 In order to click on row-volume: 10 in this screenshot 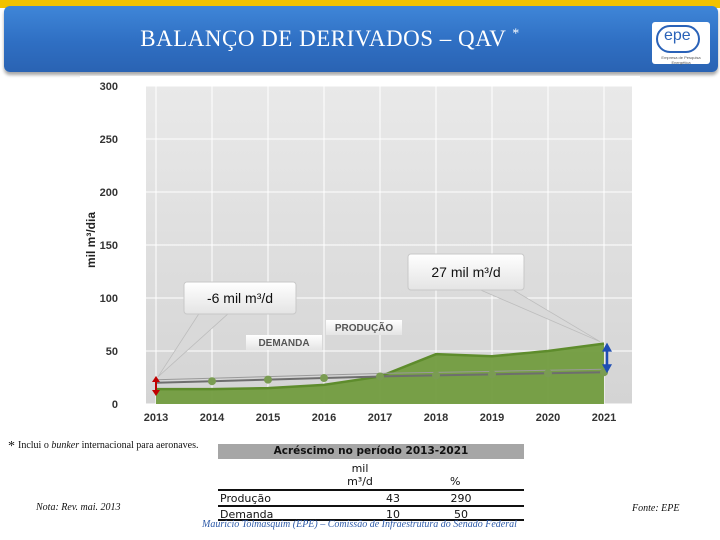, I will do `click(393, 514)`.